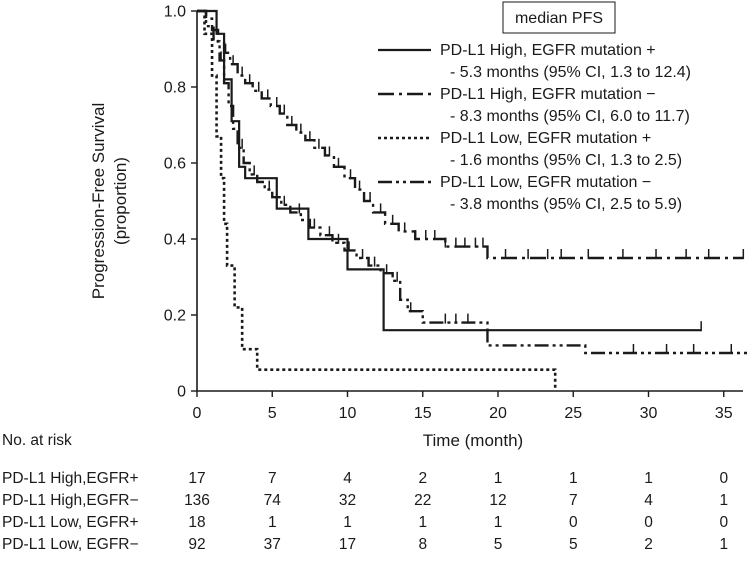 The image size is (749, 561). What do you see at coordinates (120, 201) in the screenshot?
I see `y-axis-subtitle: (proportion)` at bounding box center [120, 201].